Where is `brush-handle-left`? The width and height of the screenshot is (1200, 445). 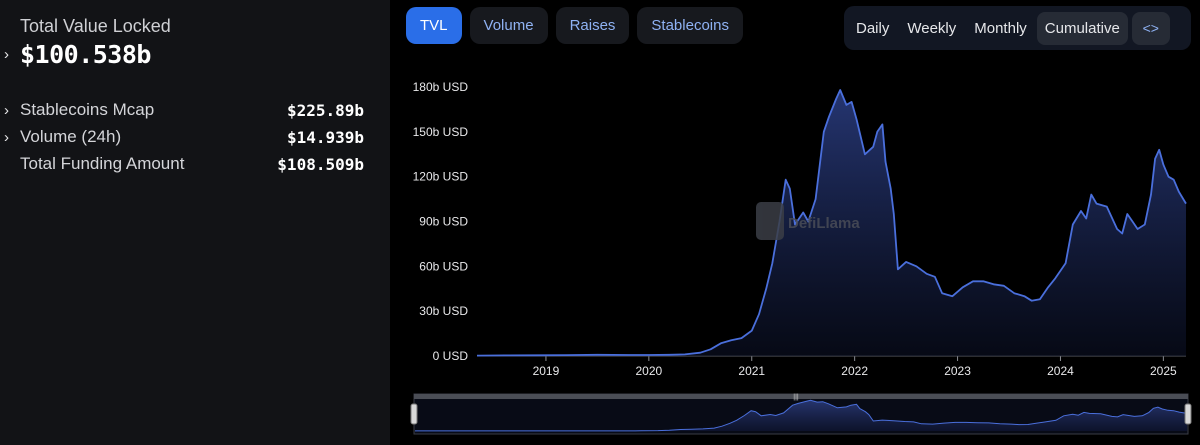 brush-handle-left is located at coordinates (414, 414).